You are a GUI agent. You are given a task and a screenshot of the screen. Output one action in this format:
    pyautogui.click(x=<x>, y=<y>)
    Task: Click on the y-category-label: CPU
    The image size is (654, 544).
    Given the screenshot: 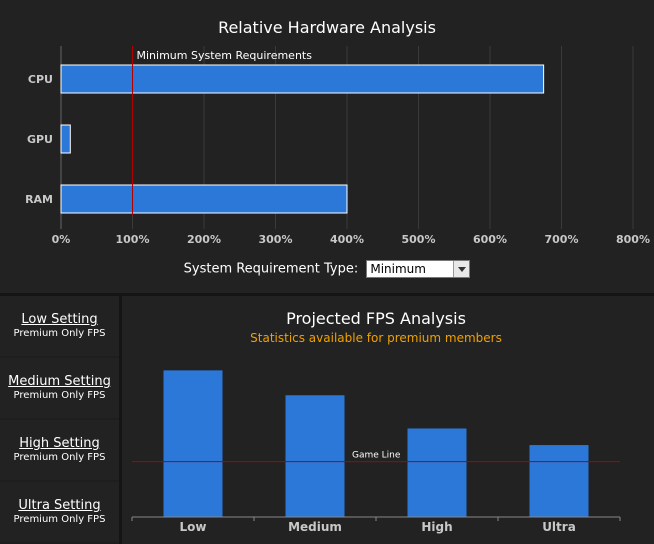 What is the action you would take?
    pyautogui.click(x=40, y=79)
    